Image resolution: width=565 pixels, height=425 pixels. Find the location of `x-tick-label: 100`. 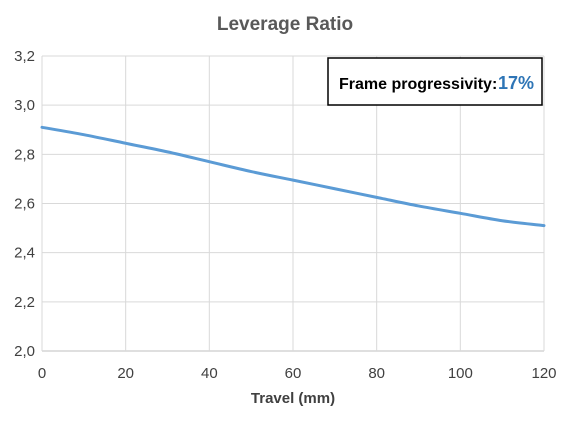

x-tick-label: 100 is located at coordinates (460, 373).